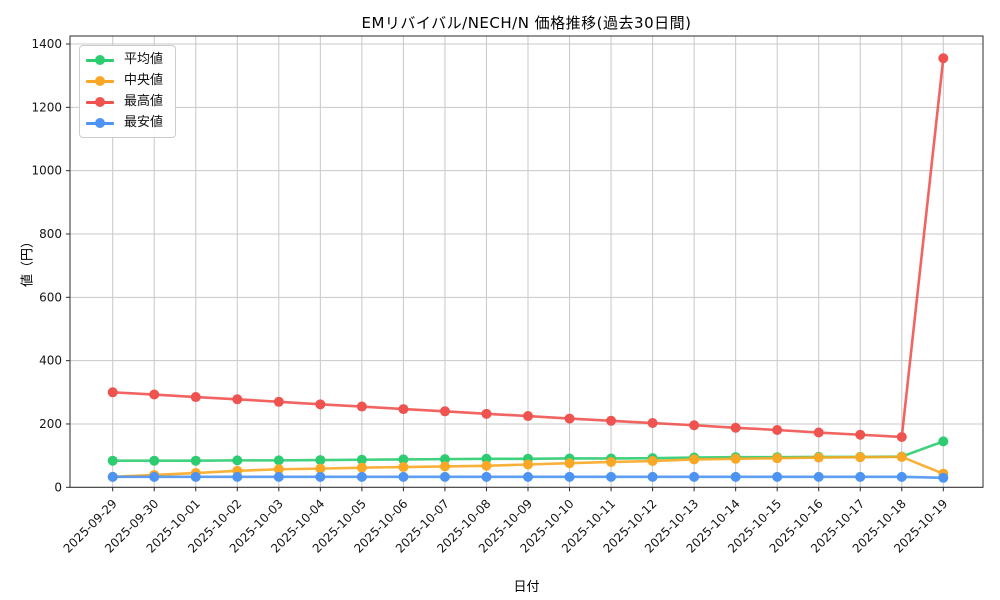  I want to click on series-min, so click(528, 477).